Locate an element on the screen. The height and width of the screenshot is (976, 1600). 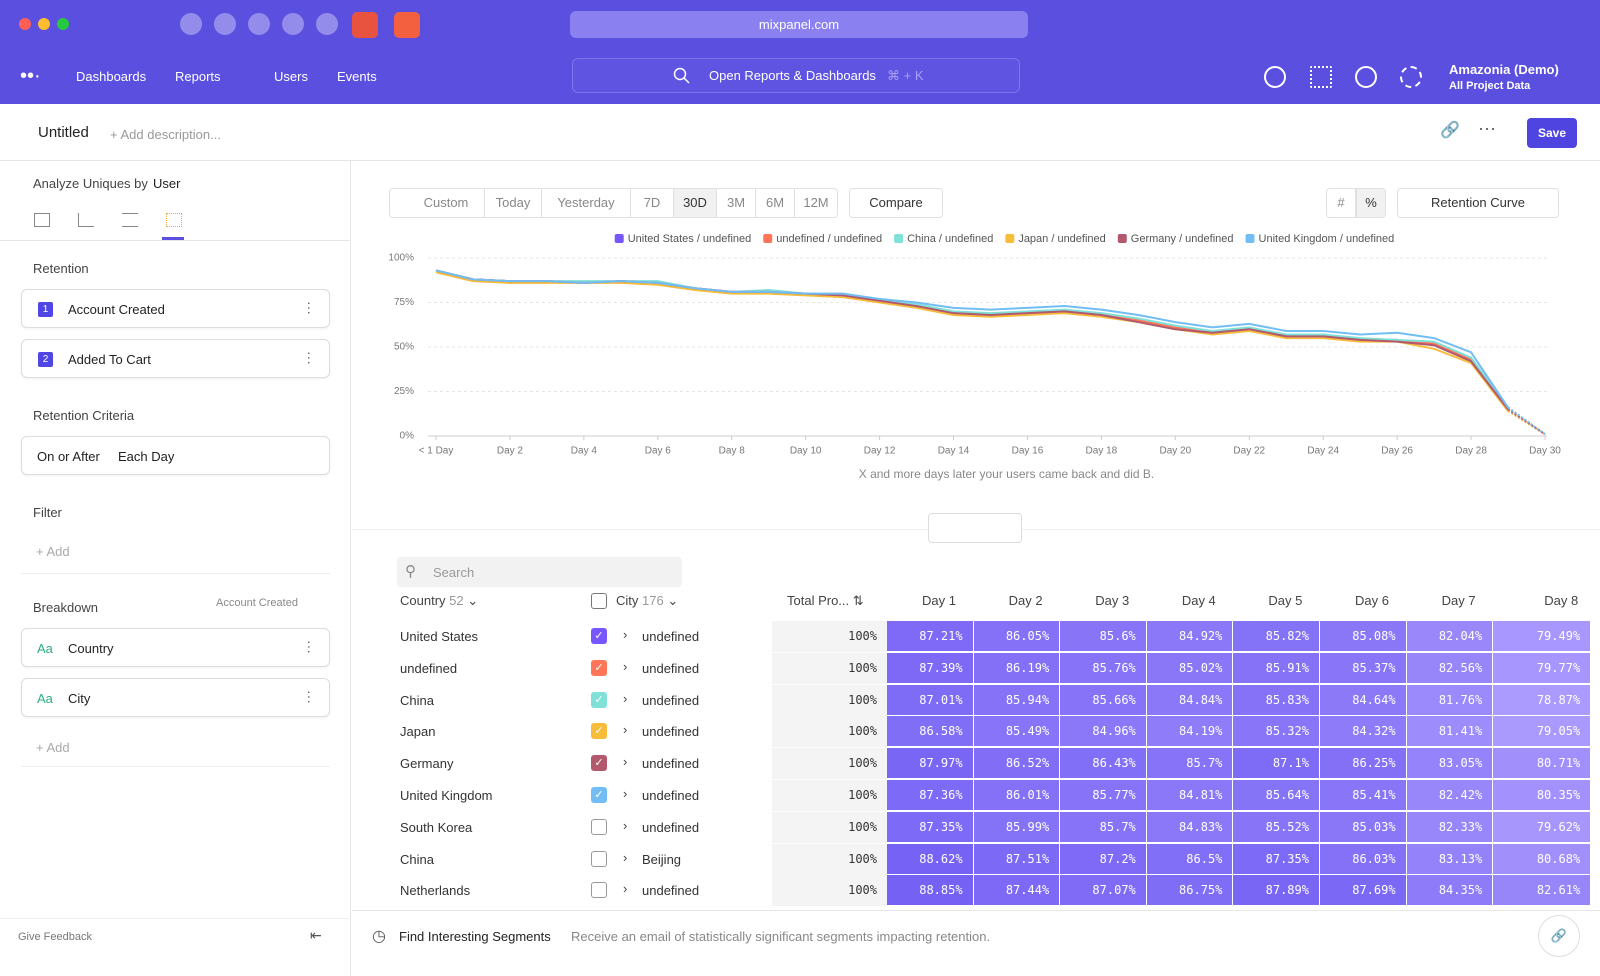
event-card: 1 Account Created ··· is located at coordinates (175, 308).